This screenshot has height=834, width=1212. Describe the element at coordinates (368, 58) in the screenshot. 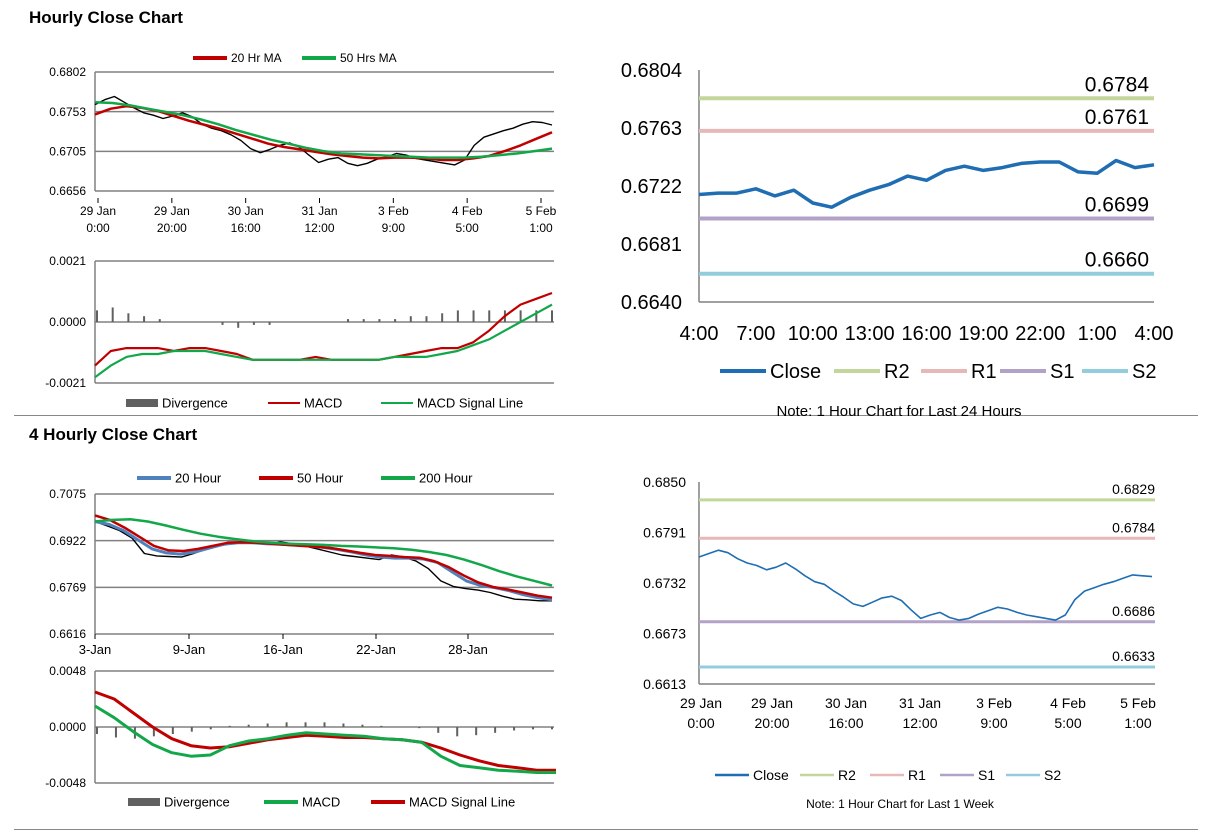

I see `hourly-price-legend-50hrs-label: 50 Hrs MA` at that location.